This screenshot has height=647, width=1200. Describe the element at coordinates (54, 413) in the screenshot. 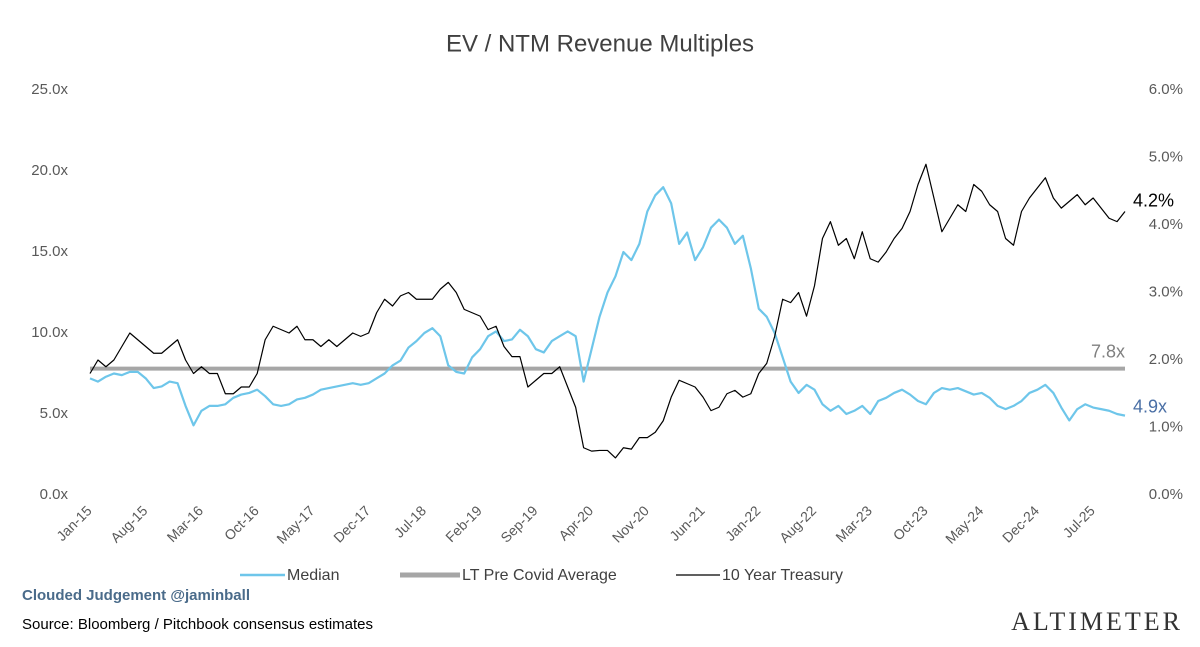

I see `y-tick-label: 5.0x` at that location.